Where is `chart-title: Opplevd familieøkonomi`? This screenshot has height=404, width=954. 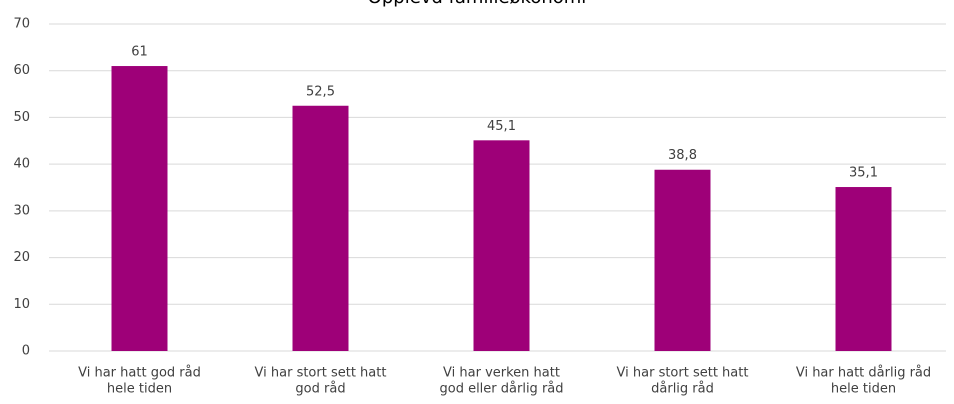
chart-title: Opplevd familieøkonomi is located at coordinates (477, 4).